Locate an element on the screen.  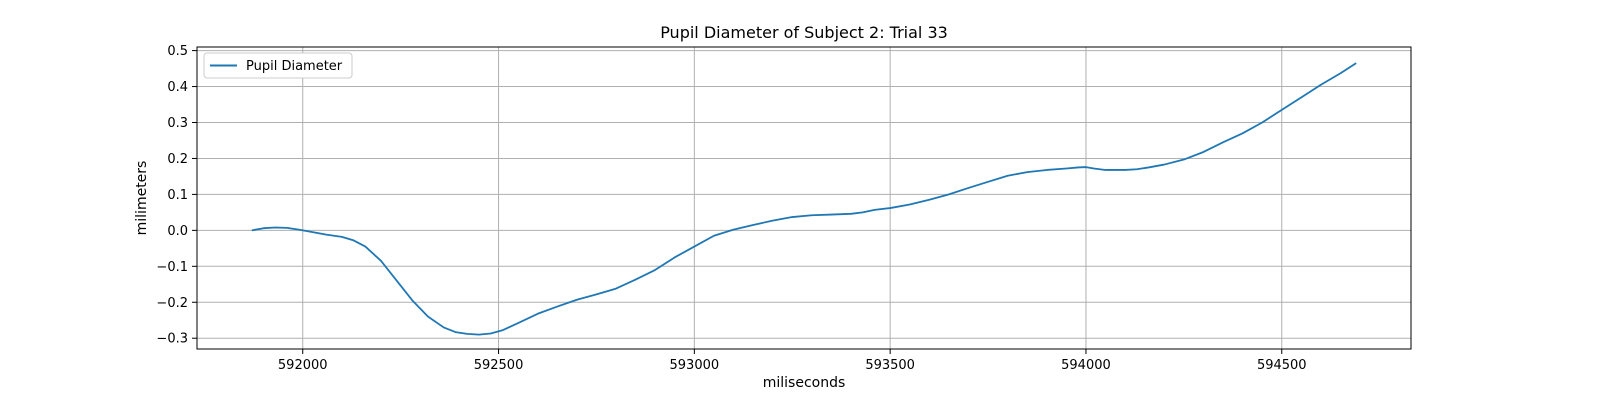
x-tick-label: 592500 is located at coordinates (499, 365).